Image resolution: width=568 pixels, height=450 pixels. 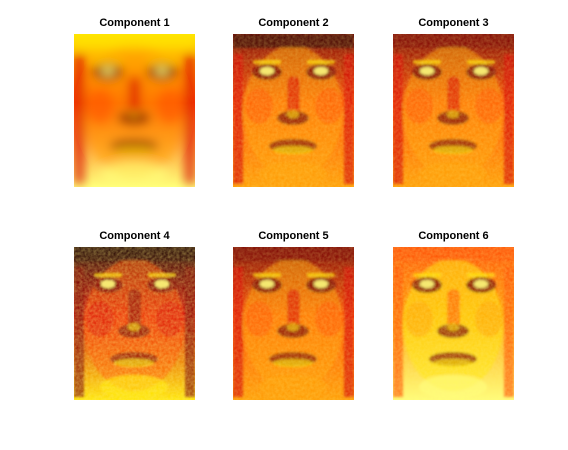 What do you see at coordinates (293, 23) in the screenshot?
I see `panel-title: Component 2` at bounding box center [293, 23].